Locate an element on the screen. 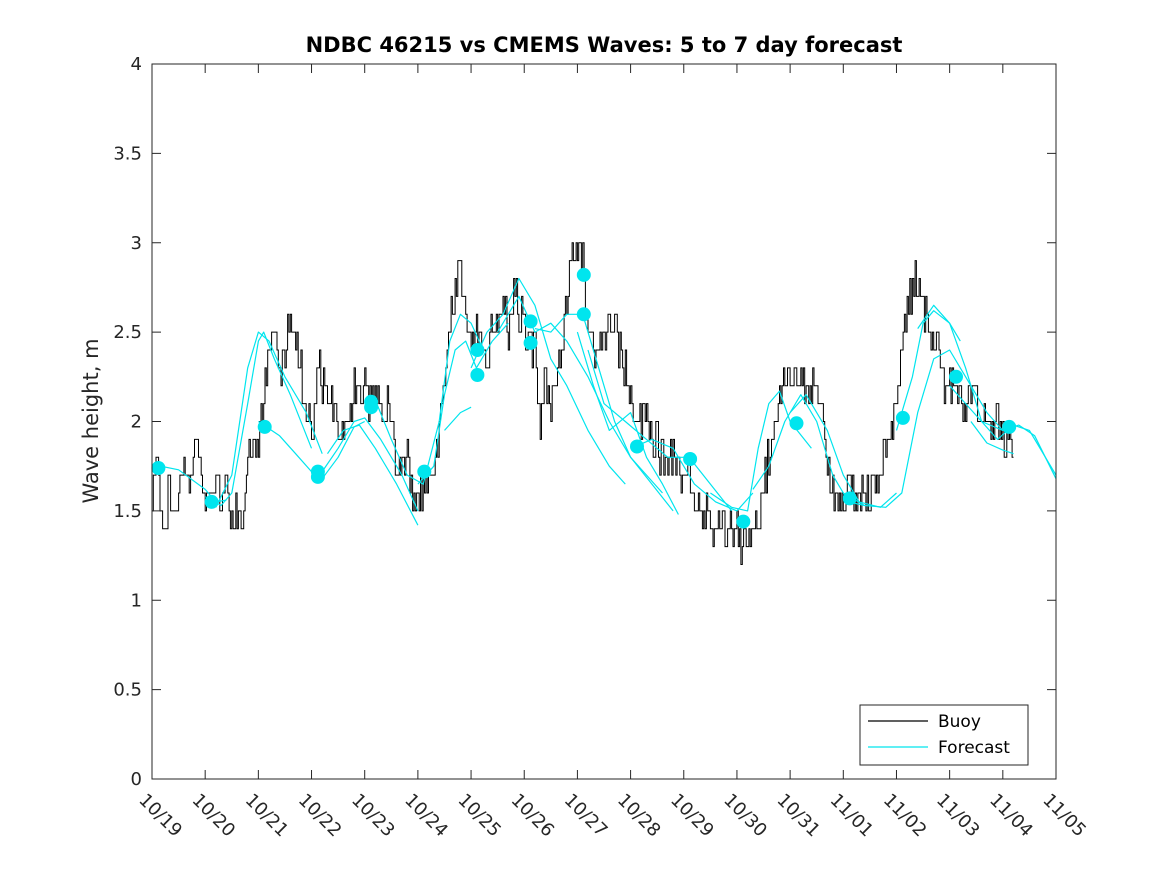  y-axis-label: Wave height, m is located at coordinates (91, 420).